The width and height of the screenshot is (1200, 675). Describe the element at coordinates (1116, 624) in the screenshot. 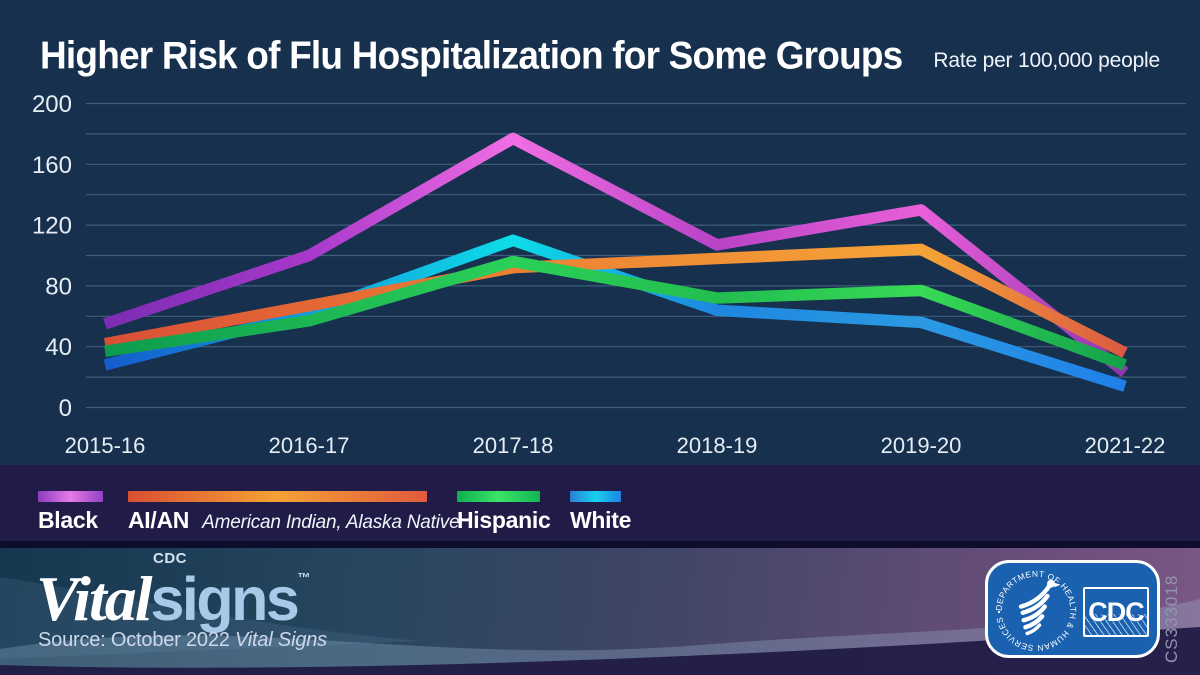

I see `cdc-logo-hatch` at that location.